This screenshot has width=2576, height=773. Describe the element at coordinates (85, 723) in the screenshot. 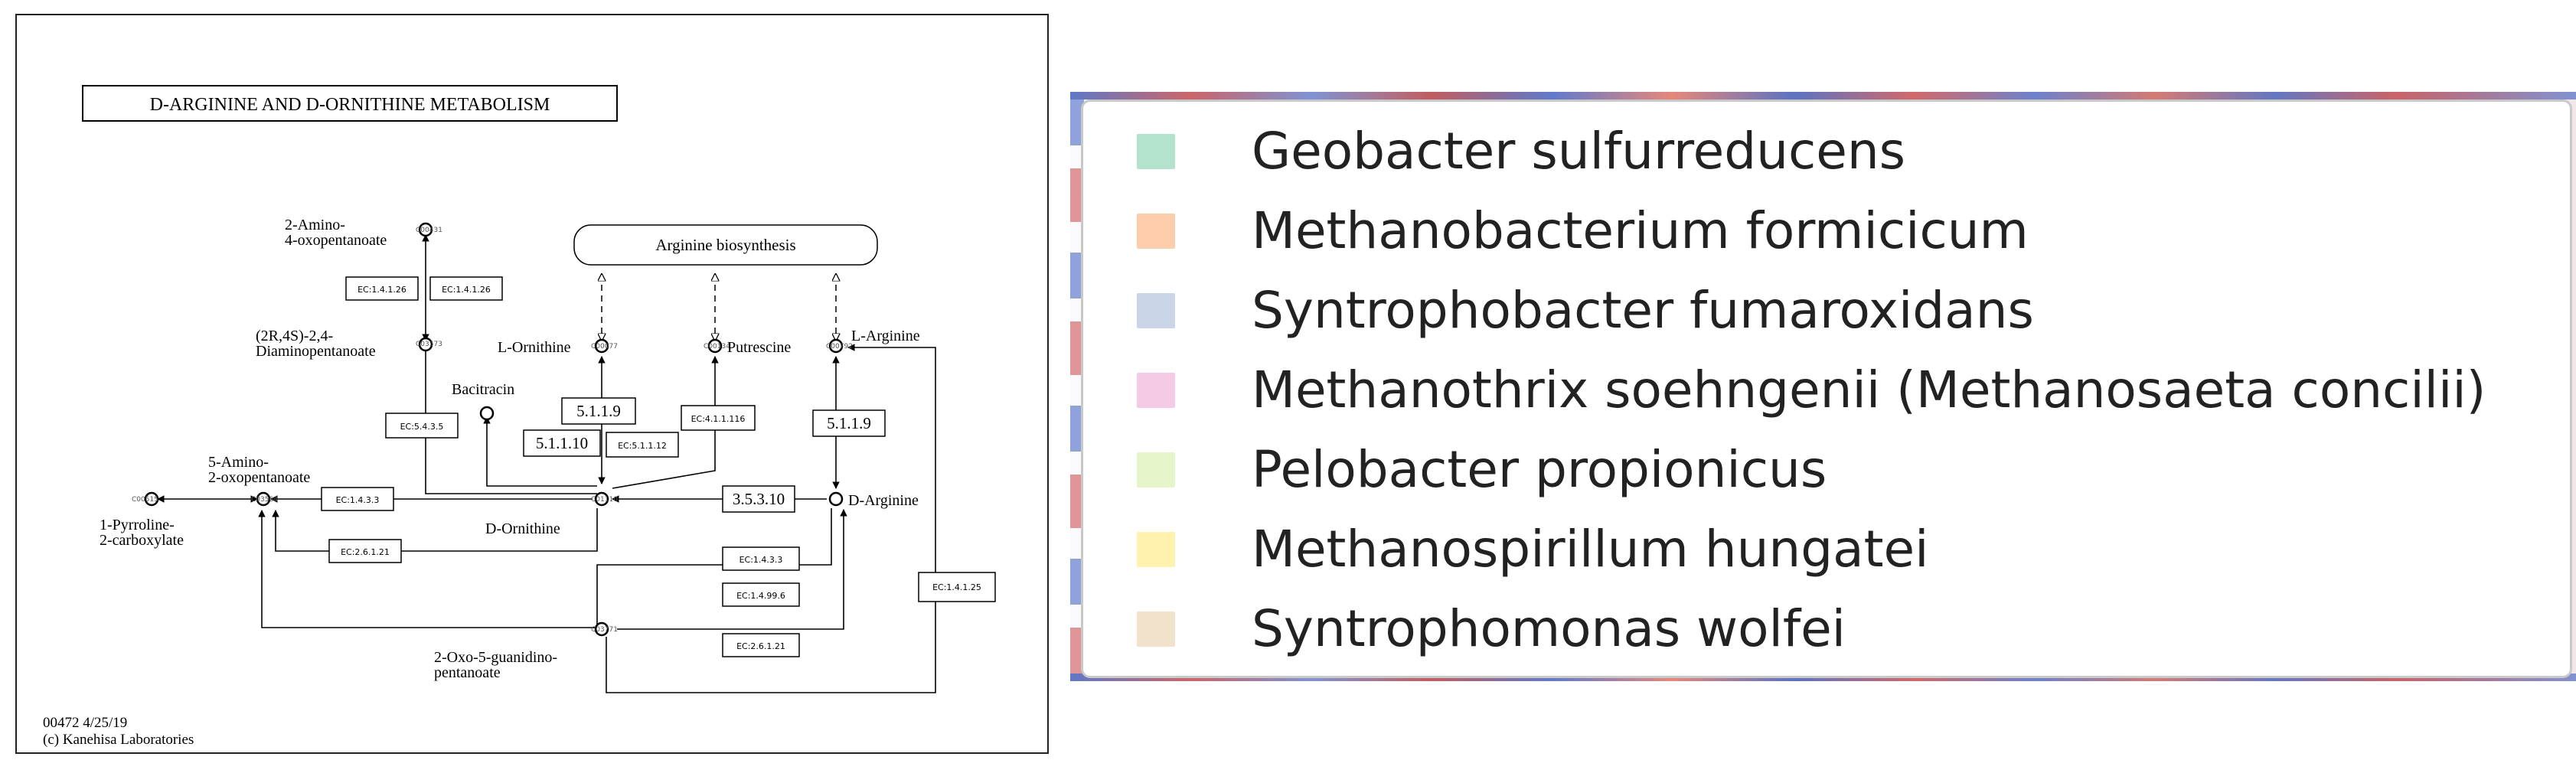

I see `map-reference: 00472 4/25/19` at that location.